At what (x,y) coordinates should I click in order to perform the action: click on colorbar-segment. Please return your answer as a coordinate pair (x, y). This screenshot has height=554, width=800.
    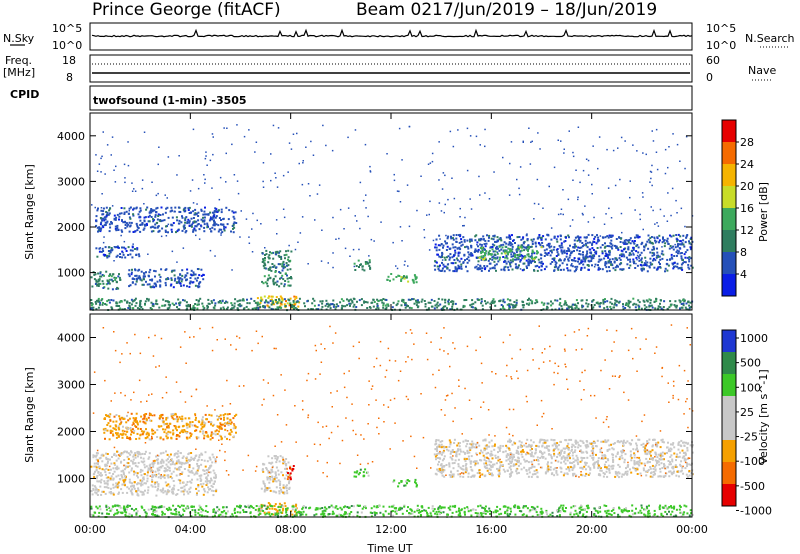
    Looking at the image, I should click on (729, 131).